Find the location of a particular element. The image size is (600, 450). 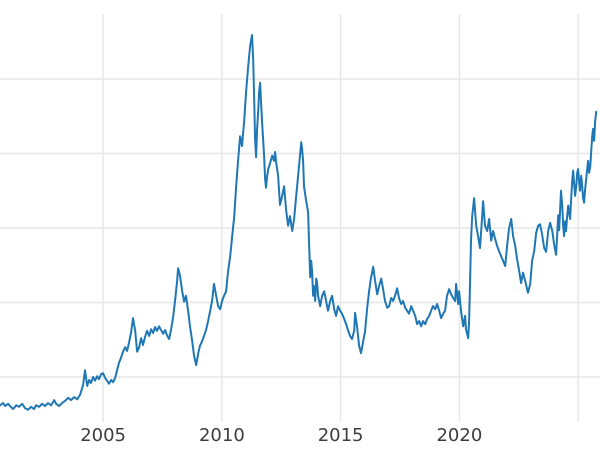

x-tick-label: 2020 is located at coordinates (459, 435).